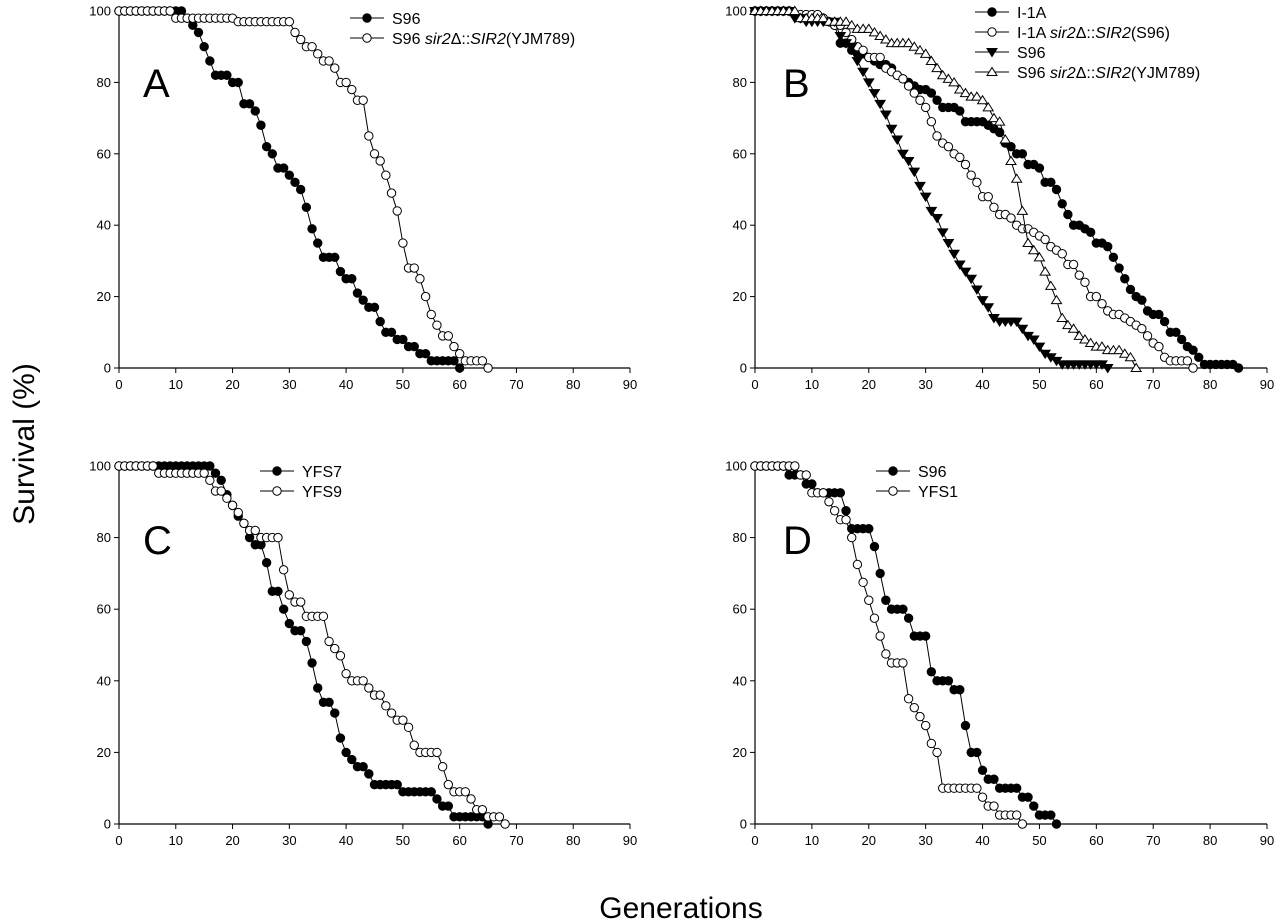  I want to click on y-tick-label: 100, so click(736, 466).